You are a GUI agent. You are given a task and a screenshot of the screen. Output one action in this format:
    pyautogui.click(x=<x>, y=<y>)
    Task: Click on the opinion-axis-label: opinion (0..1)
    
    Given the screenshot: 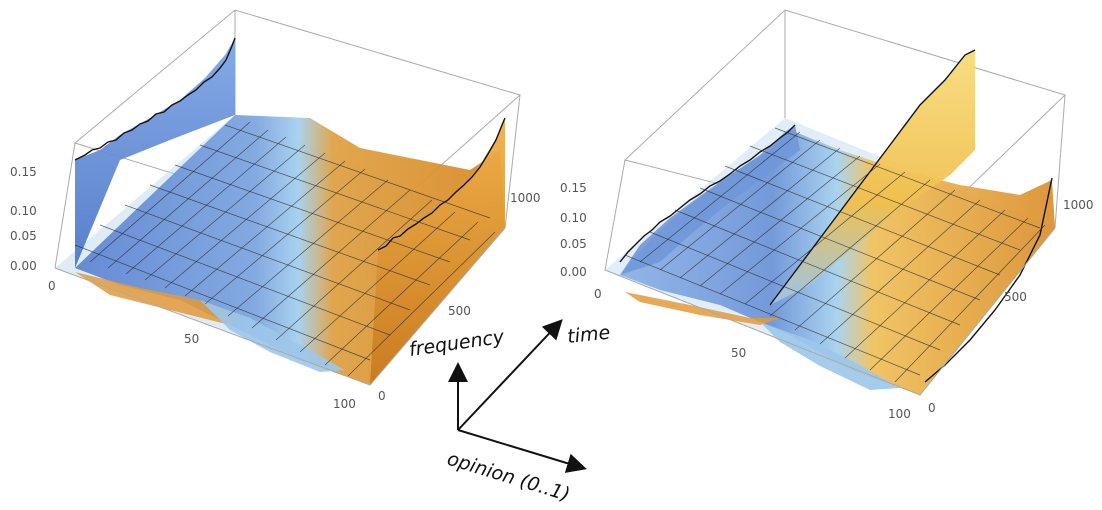 What is the action you would take?
    pyautogui.click(x=509, y=477)
    